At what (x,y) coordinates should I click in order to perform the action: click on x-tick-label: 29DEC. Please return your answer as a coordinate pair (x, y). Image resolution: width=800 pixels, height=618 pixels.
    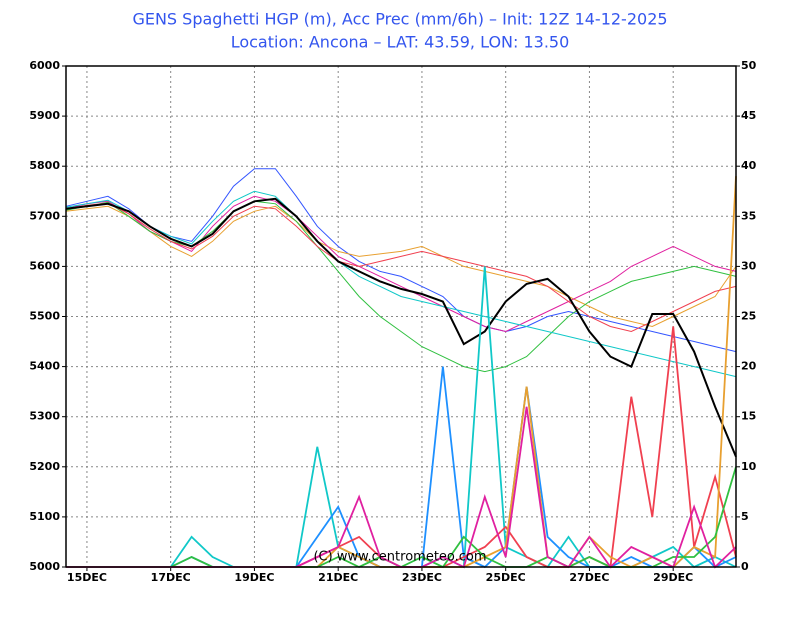
    Looking at the image, I should click on (673, 577).